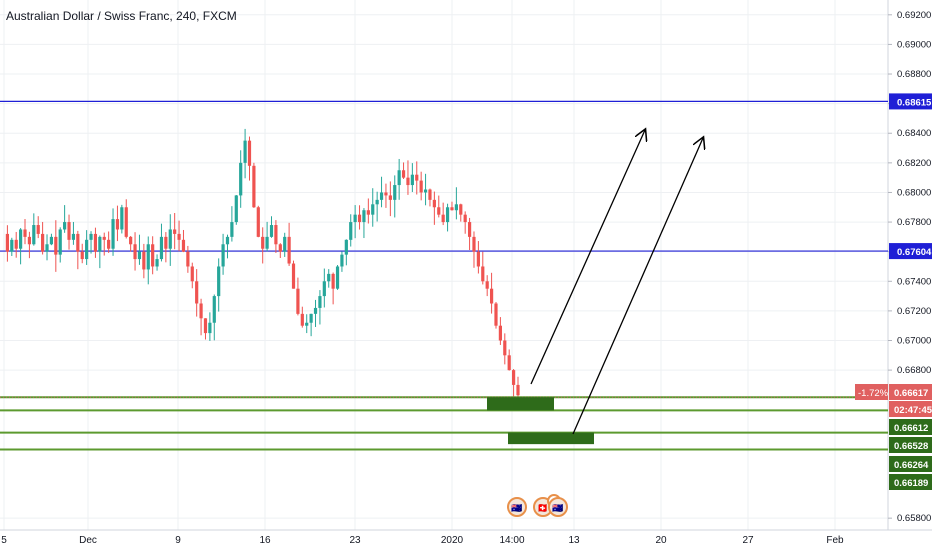 The width and height of the screenshot is (932, 555). Describe the element at coordinates (914, 44) in the screenshot. I see `price-tick-label: 0.69000` at that location.